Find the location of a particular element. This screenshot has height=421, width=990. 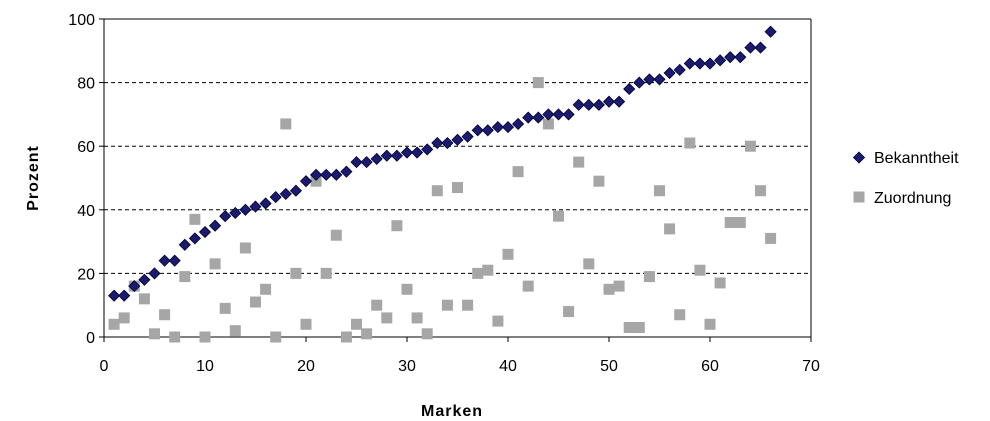

legend-label-zuordnung: Zuordnung is located at coordinates (912, 198).